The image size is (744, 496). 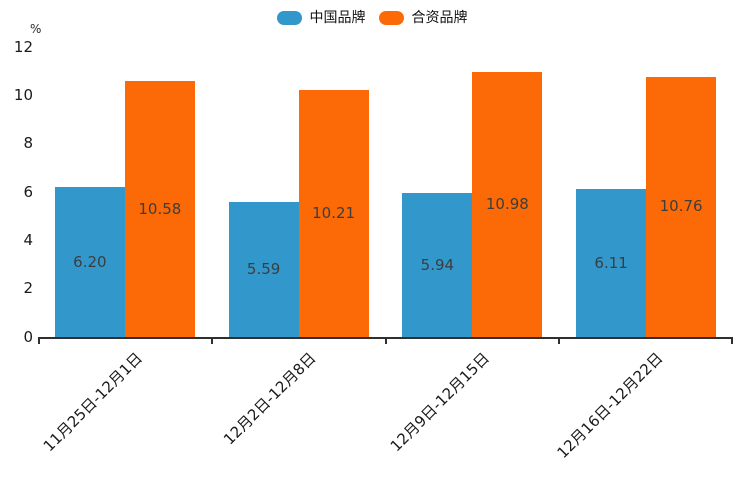 What do you see at coordinates (610, 405) in the screenshot?
I see `x-axis-category-label: 12月16日-12月22日` at bounding box center [610, 405].